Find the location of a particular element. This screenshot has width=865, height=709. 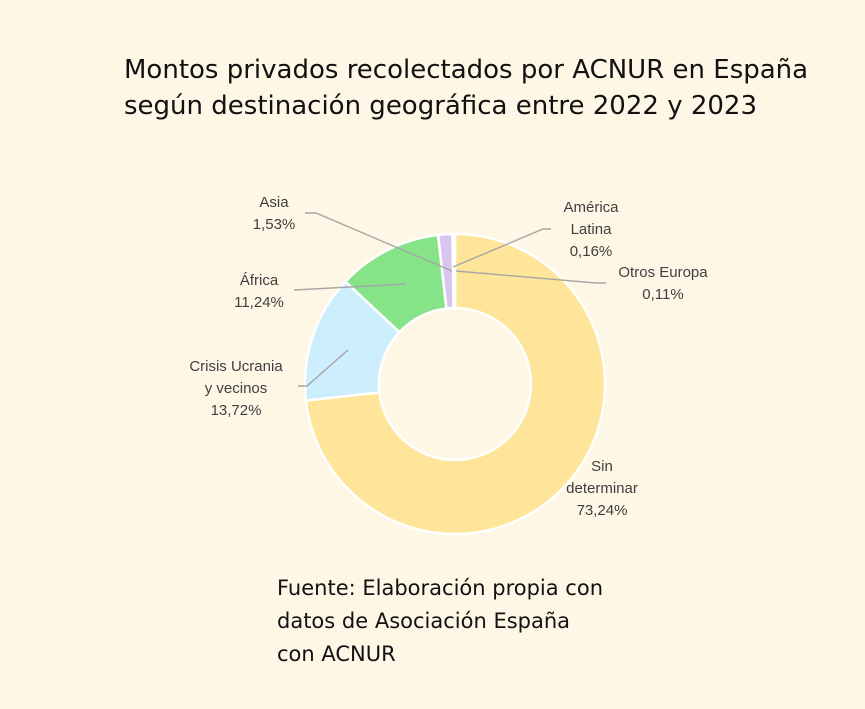

data-label-2: África 11,24% is located at coordinates (259, 291).